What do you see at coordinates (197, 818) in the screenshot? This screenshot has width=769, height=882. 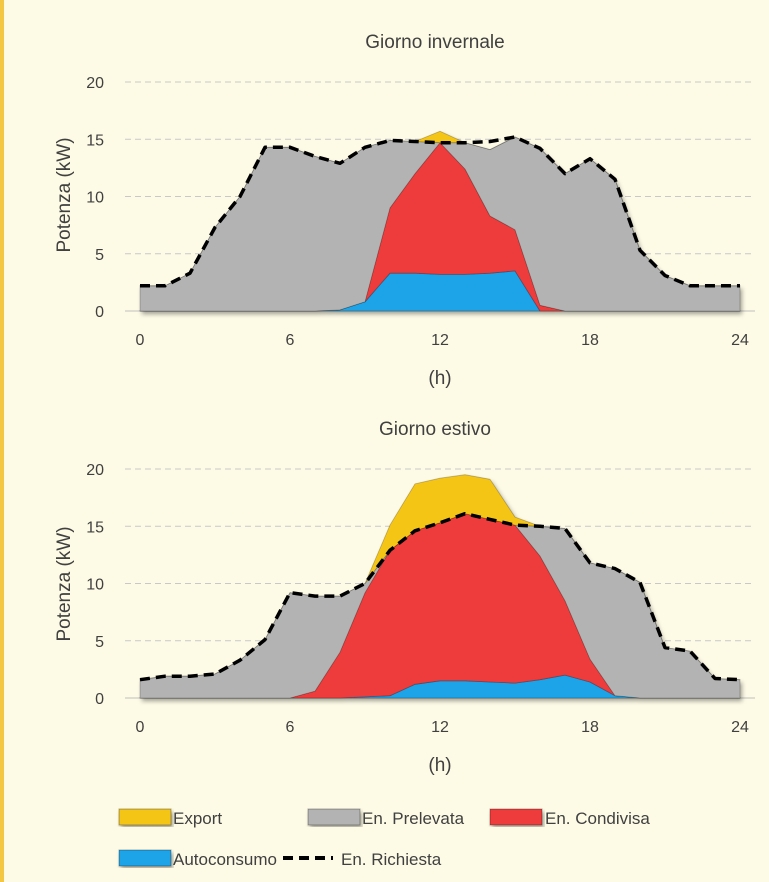 I see `legend-label-export: Export` at bounding box center [197, 818].